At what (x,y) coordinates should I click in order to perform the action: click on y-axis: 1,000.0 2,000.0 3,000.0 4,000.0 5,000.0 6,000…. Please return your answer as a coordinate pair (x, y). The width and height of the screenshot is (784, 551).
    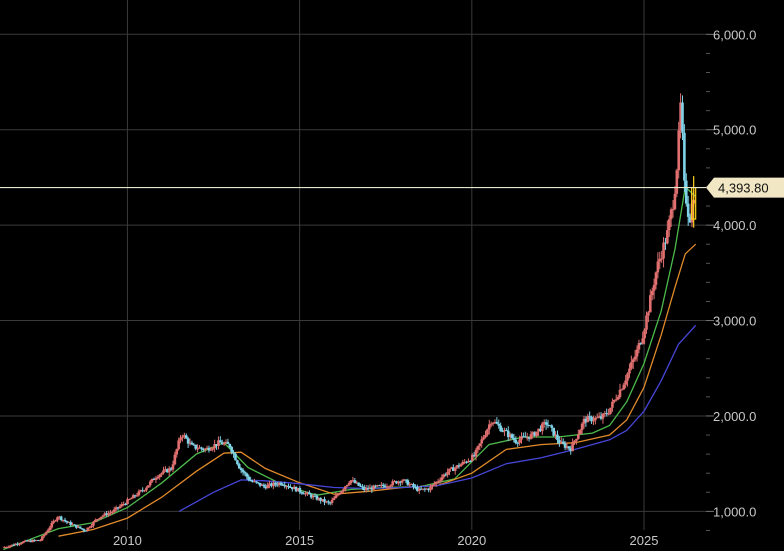
    Looking at the image, I should click on (731, 279).